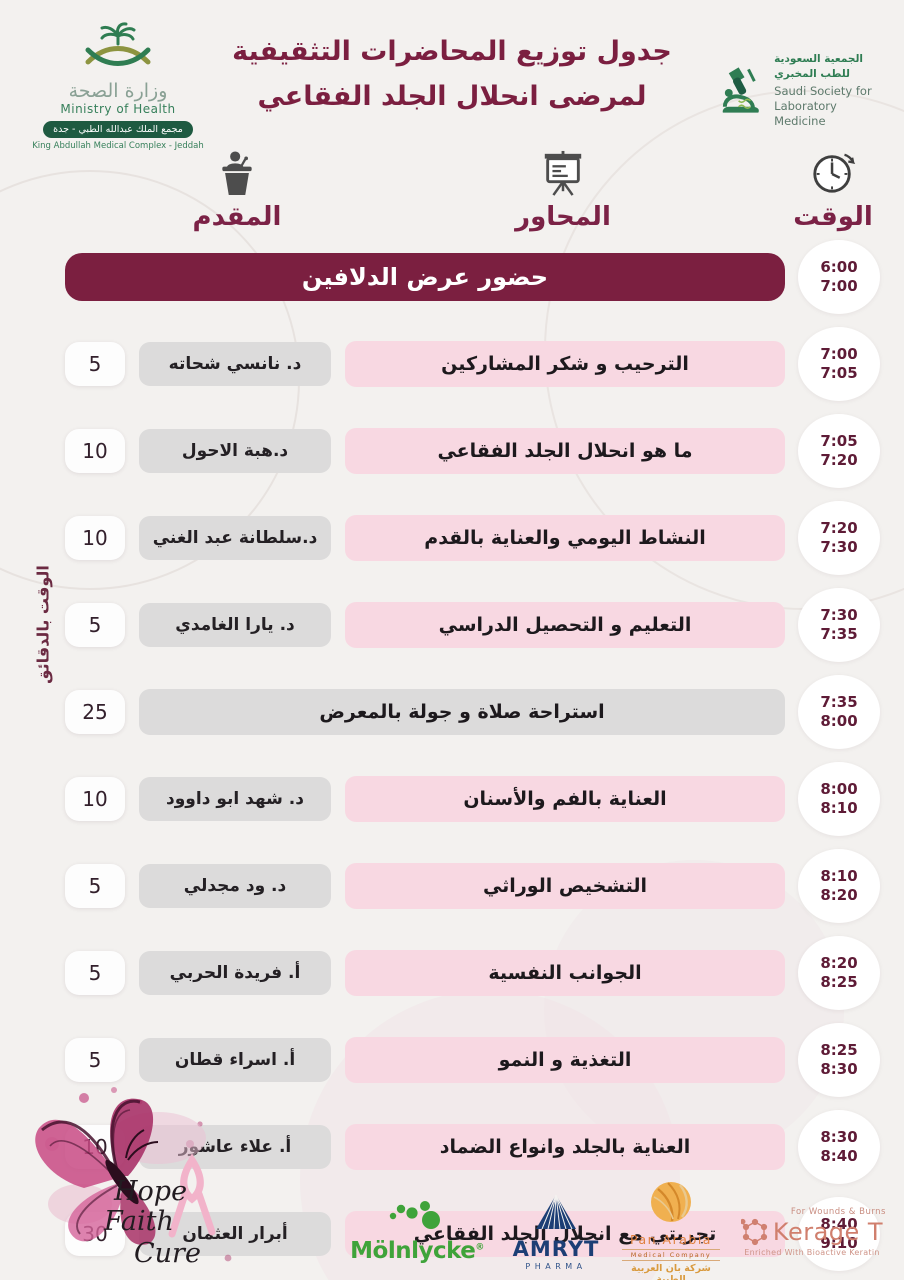  Describe the element at coordinates (832, 67) in the screenshot. I see `sslm-name-ar: الجمعية السعودية للطب المخبري` at that location.